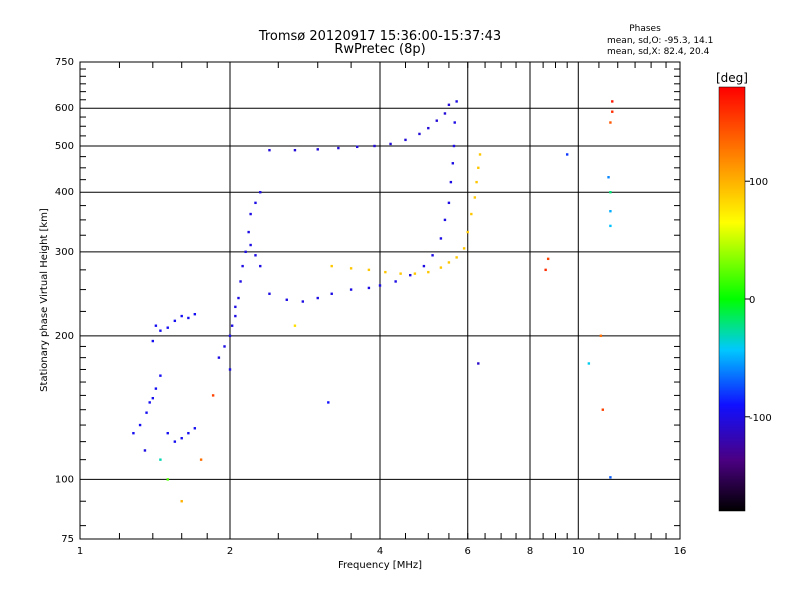 Image resolution: width=800 pixels, height=604 pixels. I want to click on y-tick-label: 400, so click(64, 192).